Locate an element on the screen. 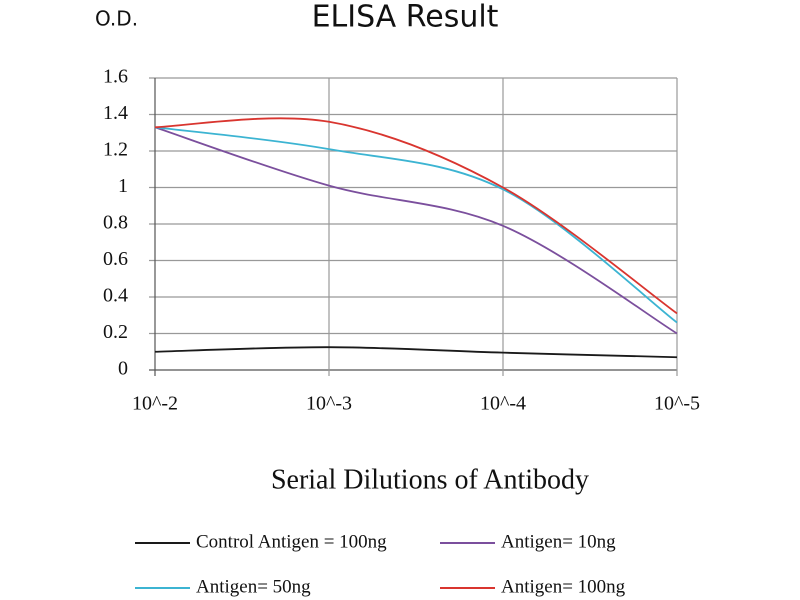 The width and height of the screenshot is (800, 600). series-line is located at coordinates (416, 352).